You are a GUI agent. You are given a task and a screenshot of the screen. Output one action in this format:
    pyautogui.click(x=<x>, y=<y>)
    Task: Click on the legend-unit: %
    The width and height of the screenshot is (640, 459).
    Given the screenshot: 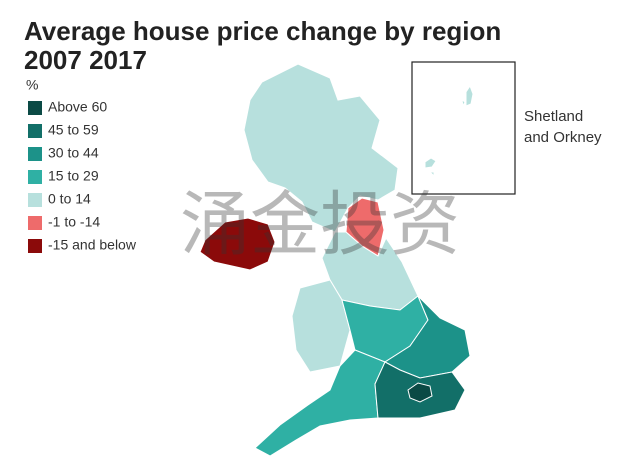 What is the action you would take?
    pyautogui.click(x=32, y=85)
    